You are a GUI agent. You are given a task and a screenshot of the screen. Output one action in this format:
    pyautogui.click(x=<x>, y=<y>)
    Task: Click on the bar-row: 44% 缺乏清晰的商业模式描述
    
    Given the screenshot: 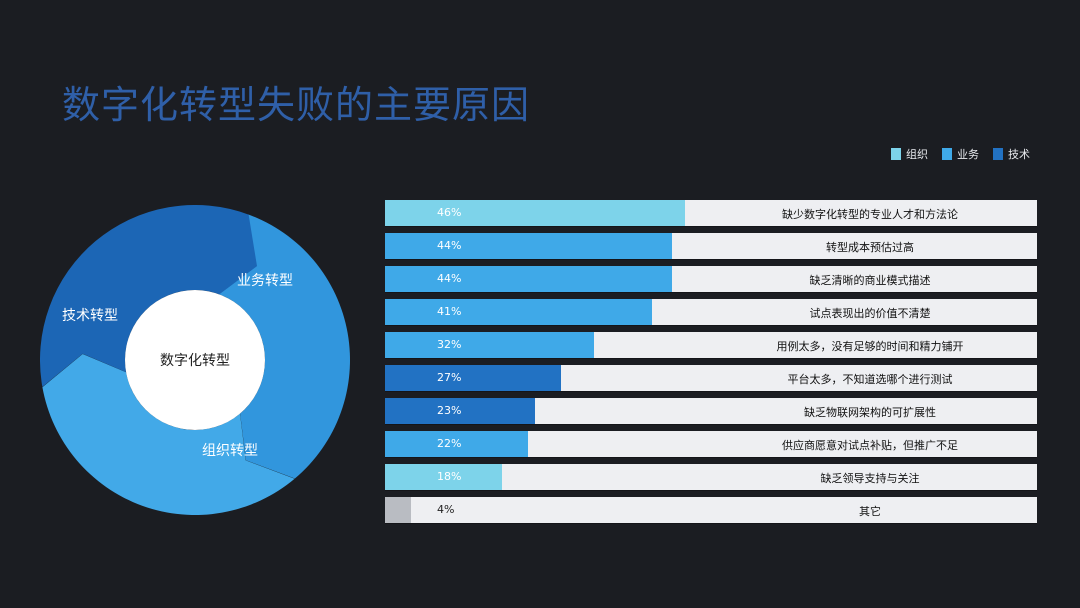 What is the action you would take?
    pyautogui.click(x=711, y=279)
    